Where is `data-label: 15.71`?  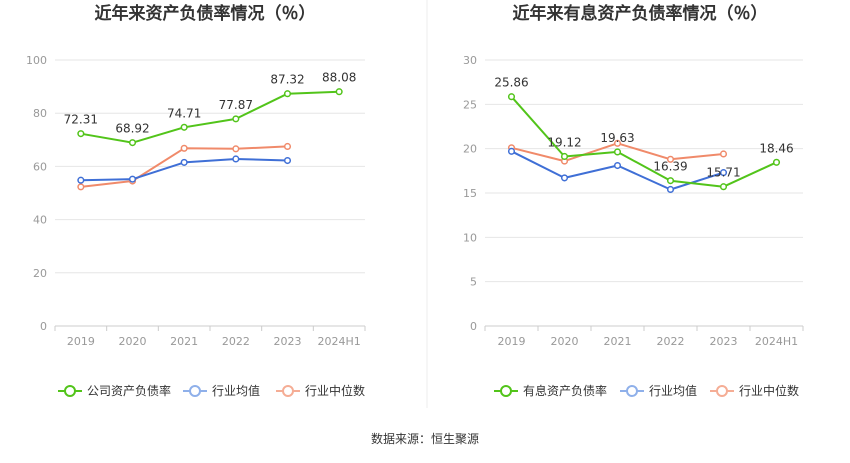
data-label: 15.71 is located at coordinates (723, 173).